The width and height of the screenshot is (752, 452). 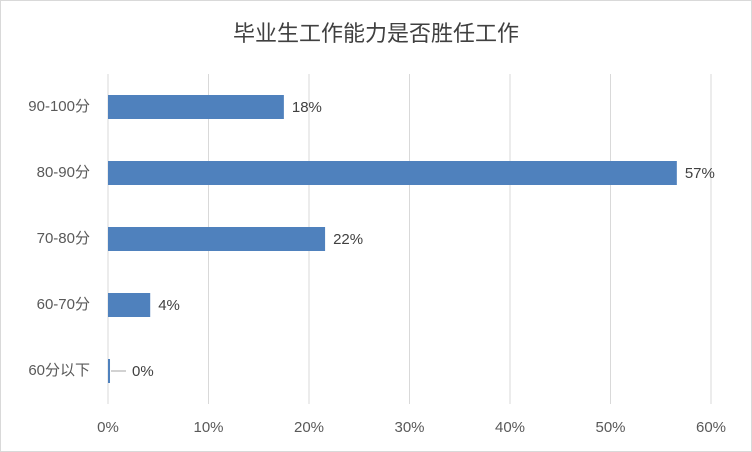 What do you see at coordinates (59, 370) in the screenshot?
I see `y-tick-label: 60分以下` at bounding box center [59, 370].